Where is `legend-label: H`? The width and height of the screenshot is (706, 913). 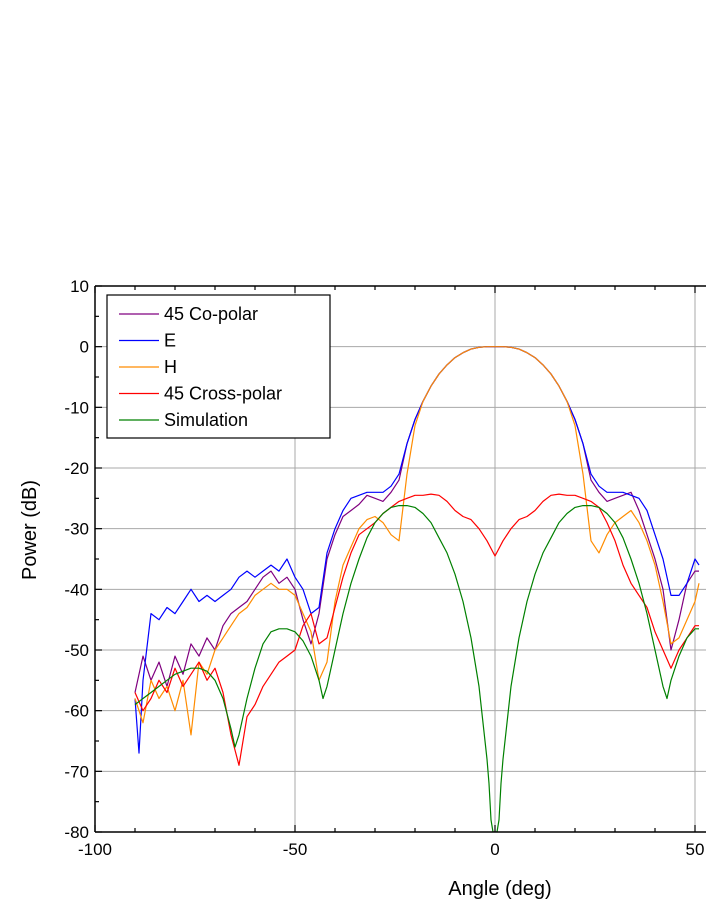 legend-label: H is located at coordinates (170, 367).